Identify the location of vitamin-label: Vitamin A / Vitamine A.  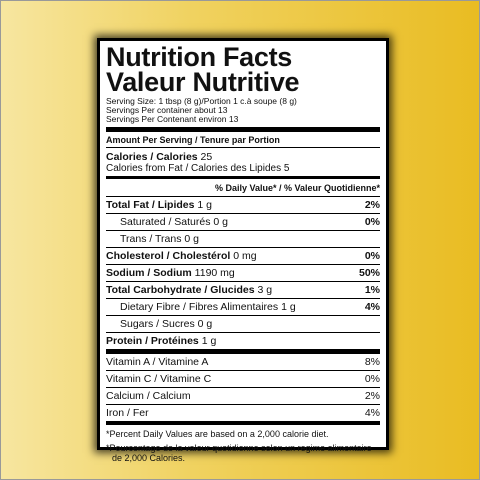
(157, 362).